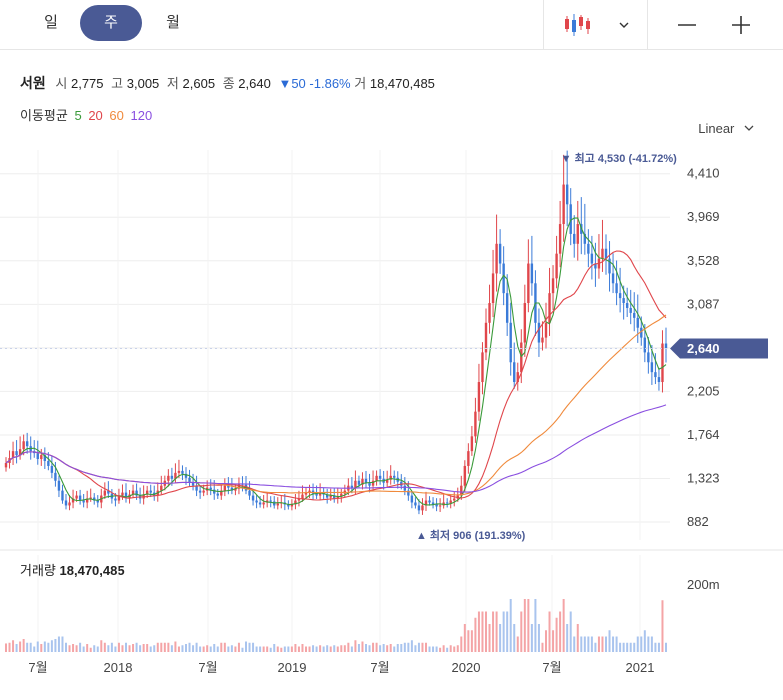 This screenshot has width=783, height=700. What do you see at coordinates (111, 23) in the screenshot?
I see `tab-weekly: 주` at bounding box center [111, 23].